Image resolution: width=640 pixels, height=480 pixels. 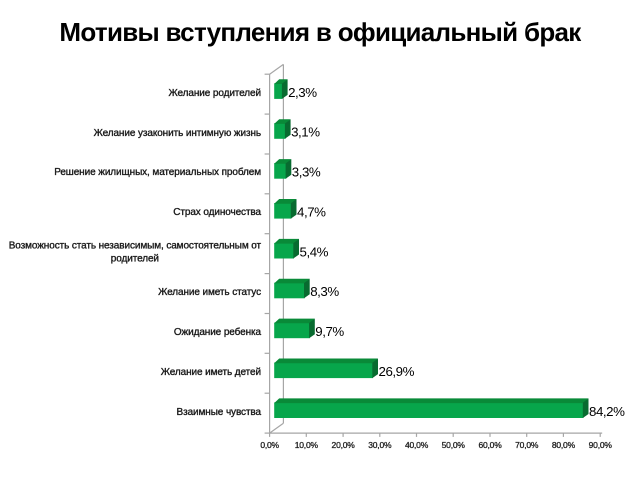 I want to click on svg-text: 9,7%, so click(x=329, y=331).